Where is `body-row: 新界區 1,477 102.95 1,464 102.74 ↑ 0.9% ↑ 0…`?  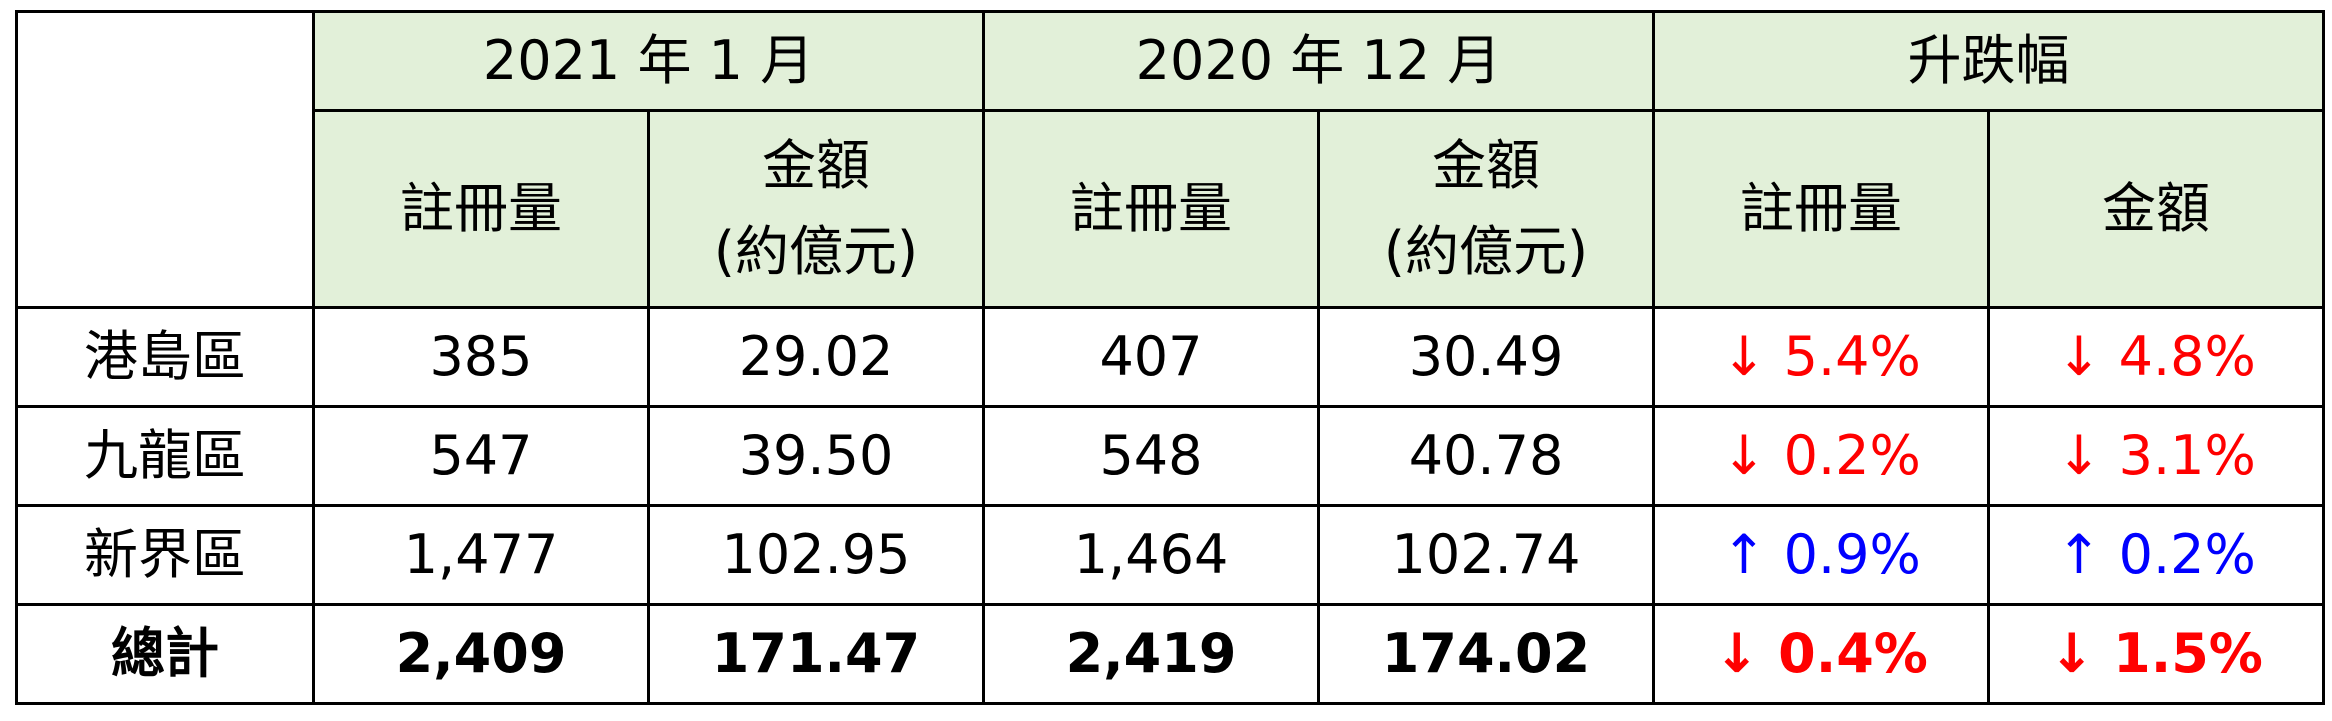 body-row: 新界區 1,477 102.95 1,464 102.74 ↑ 0.9% ↑ 0… is located at coordinates (1170, 555).